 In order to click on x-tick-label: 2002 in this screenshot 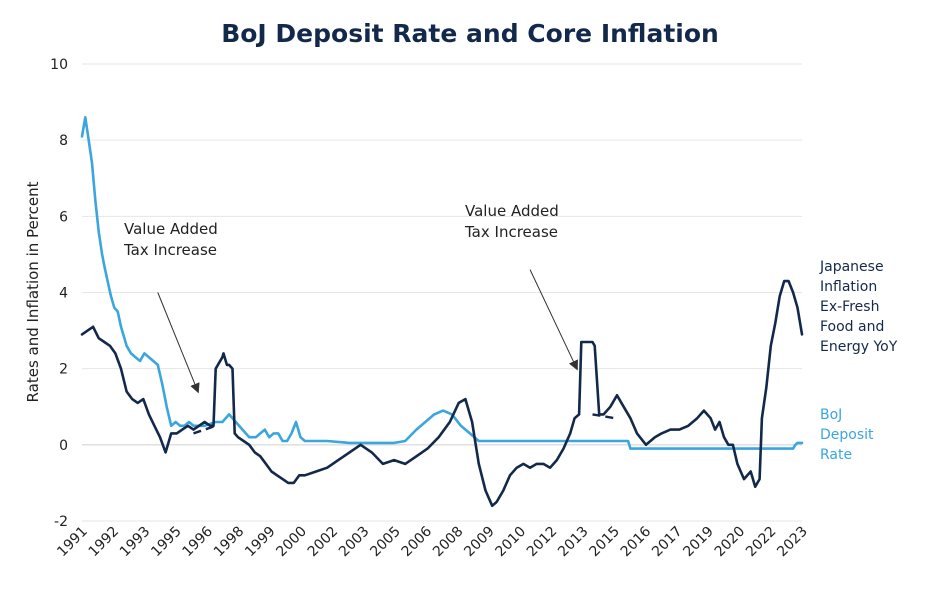, I will do `click(323, 542)`.